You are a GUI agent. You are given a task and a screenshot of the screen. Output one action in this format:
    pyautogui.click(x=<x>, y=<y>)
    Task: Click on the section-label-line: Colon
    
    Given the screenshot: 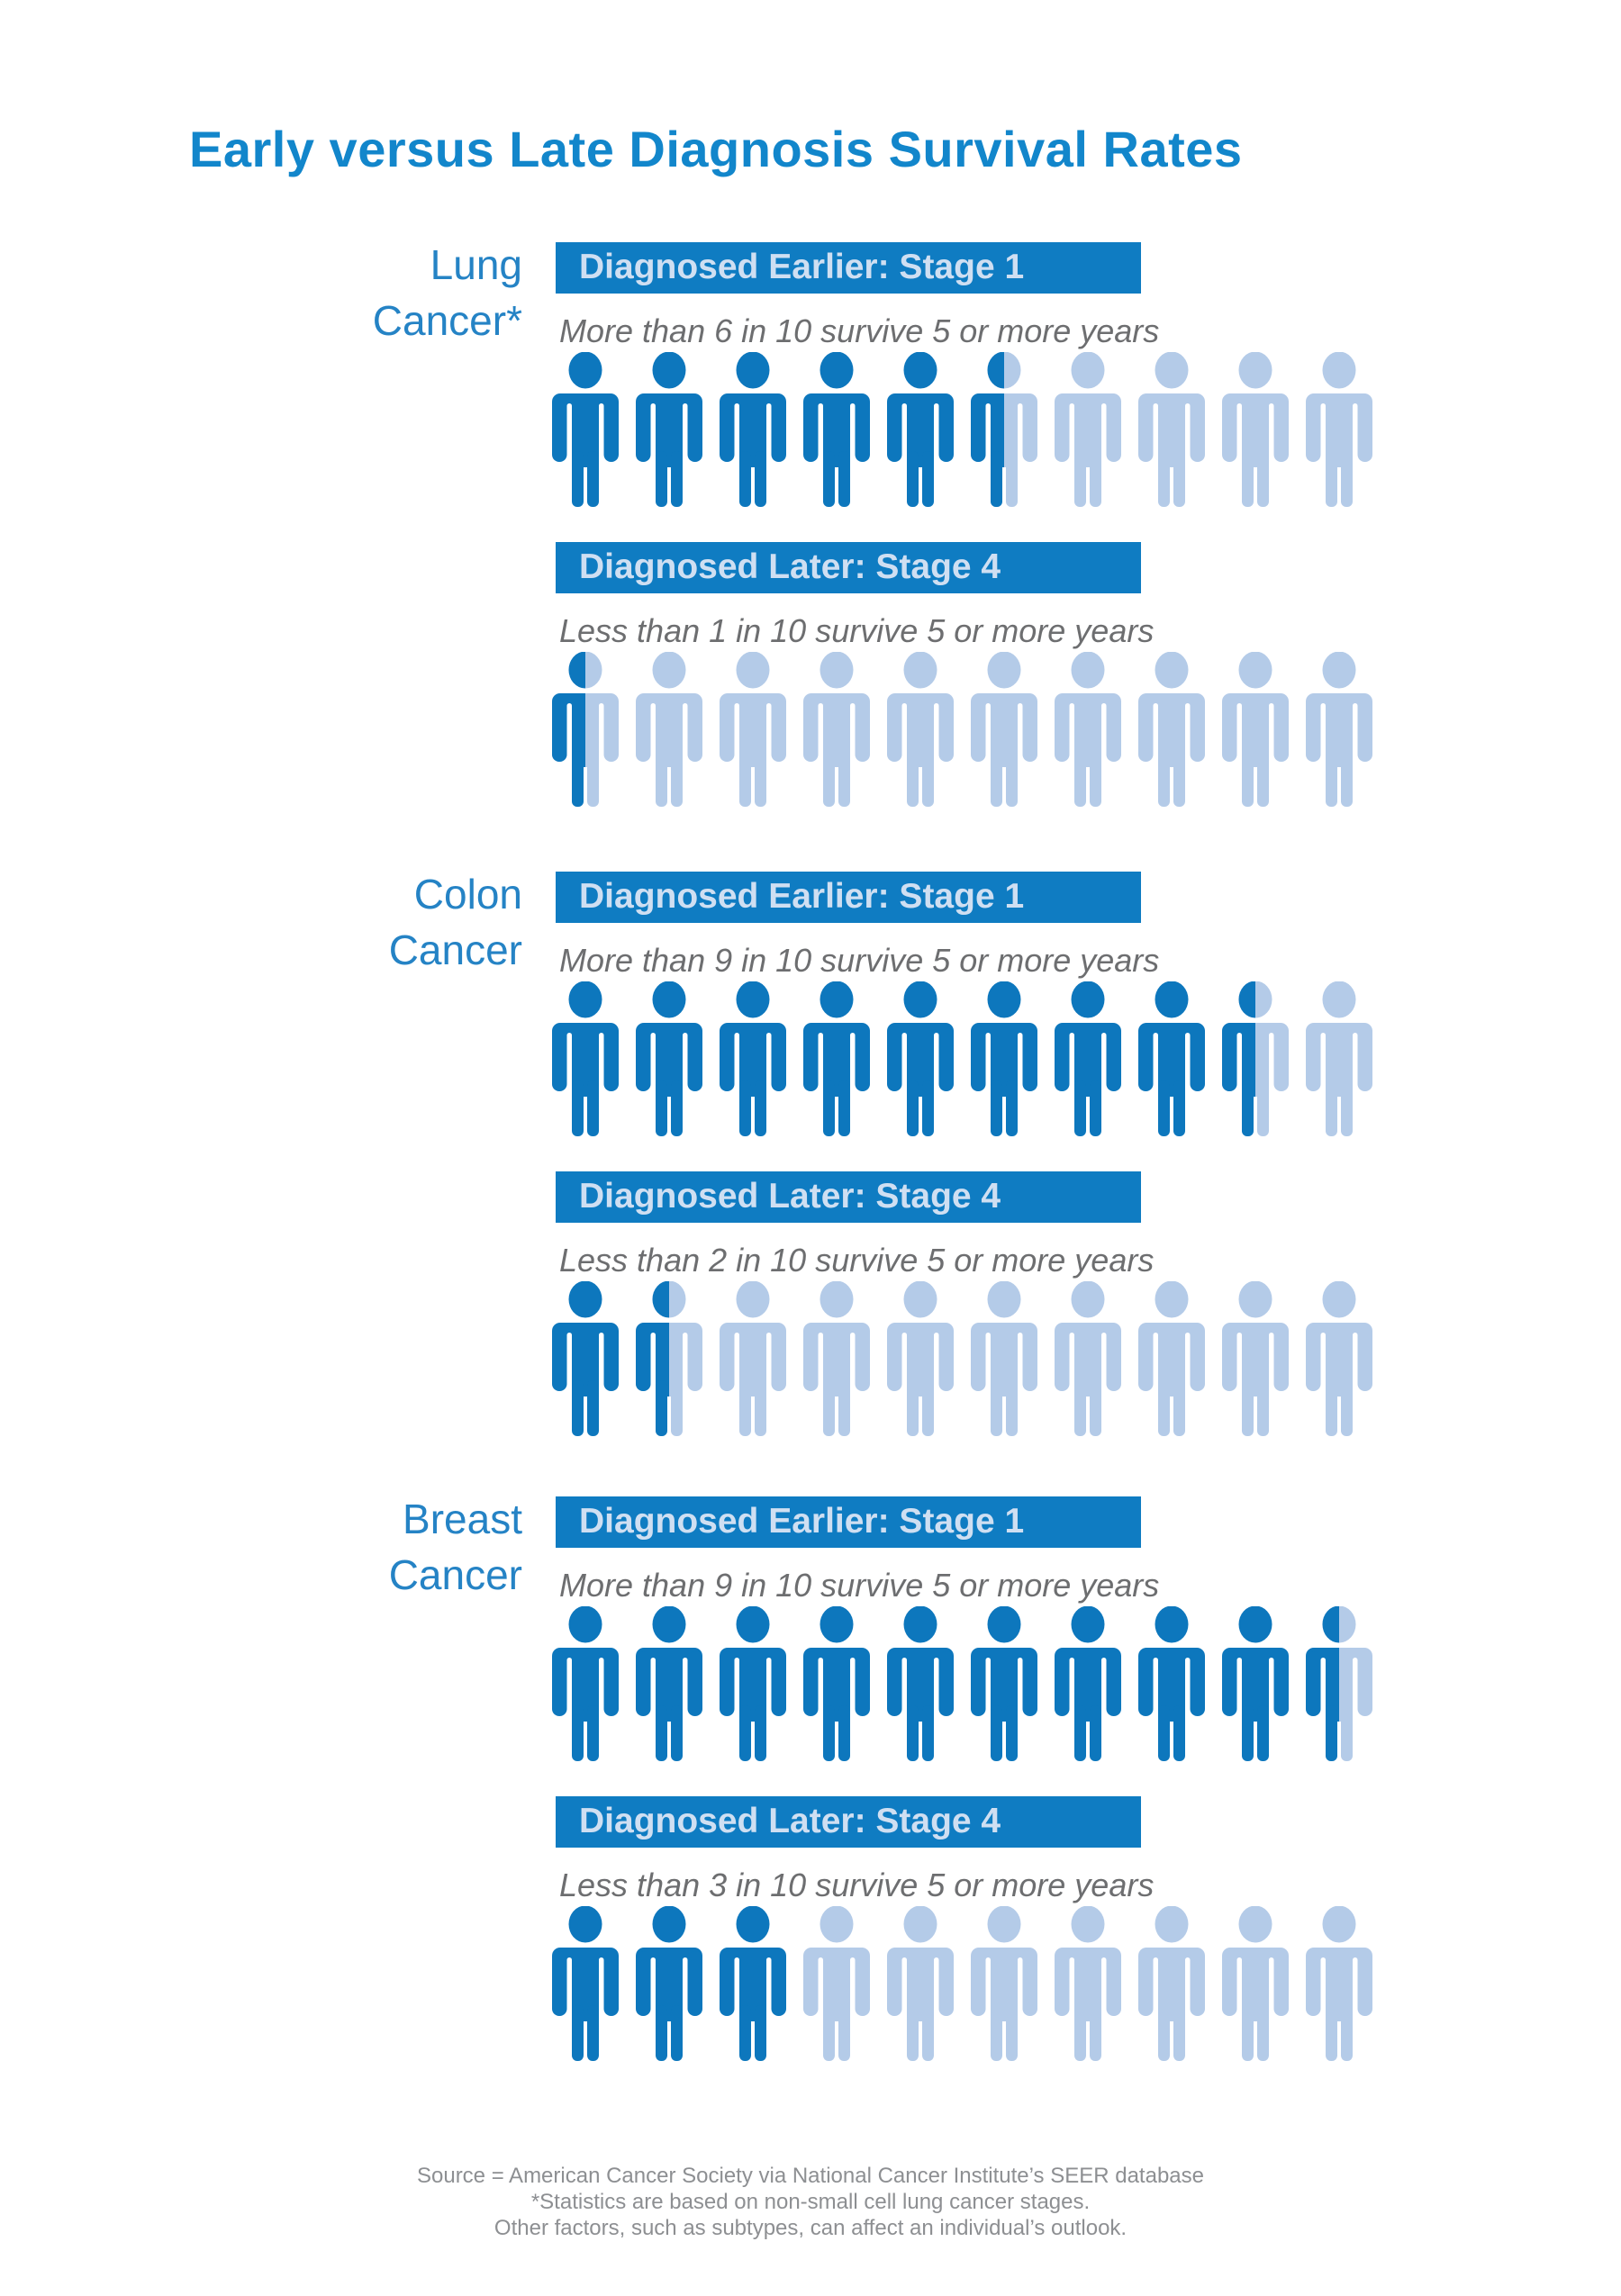 What is the action you would take?
    pyautogui.click(x=467, y=894)
    